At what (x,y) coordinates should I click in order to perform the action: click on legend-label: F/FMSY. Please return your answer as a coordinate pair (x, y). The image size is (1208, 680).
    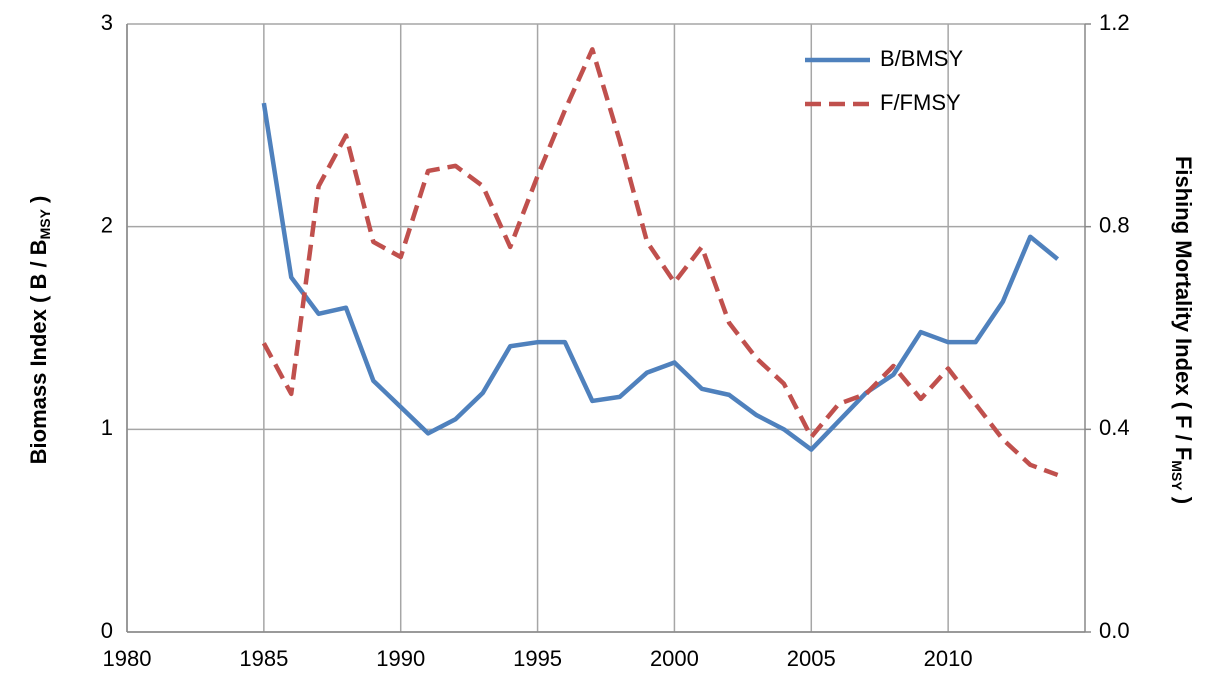
    Looking at the image, I should click on (920, 102).